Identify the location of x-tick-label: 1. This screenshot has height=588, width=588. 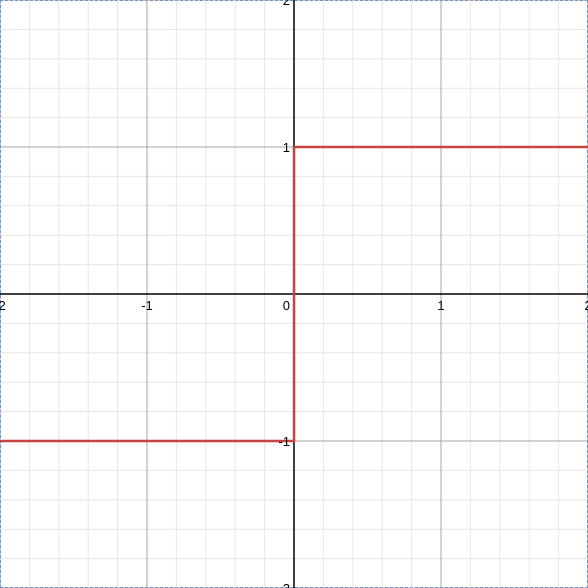
(440, 305).